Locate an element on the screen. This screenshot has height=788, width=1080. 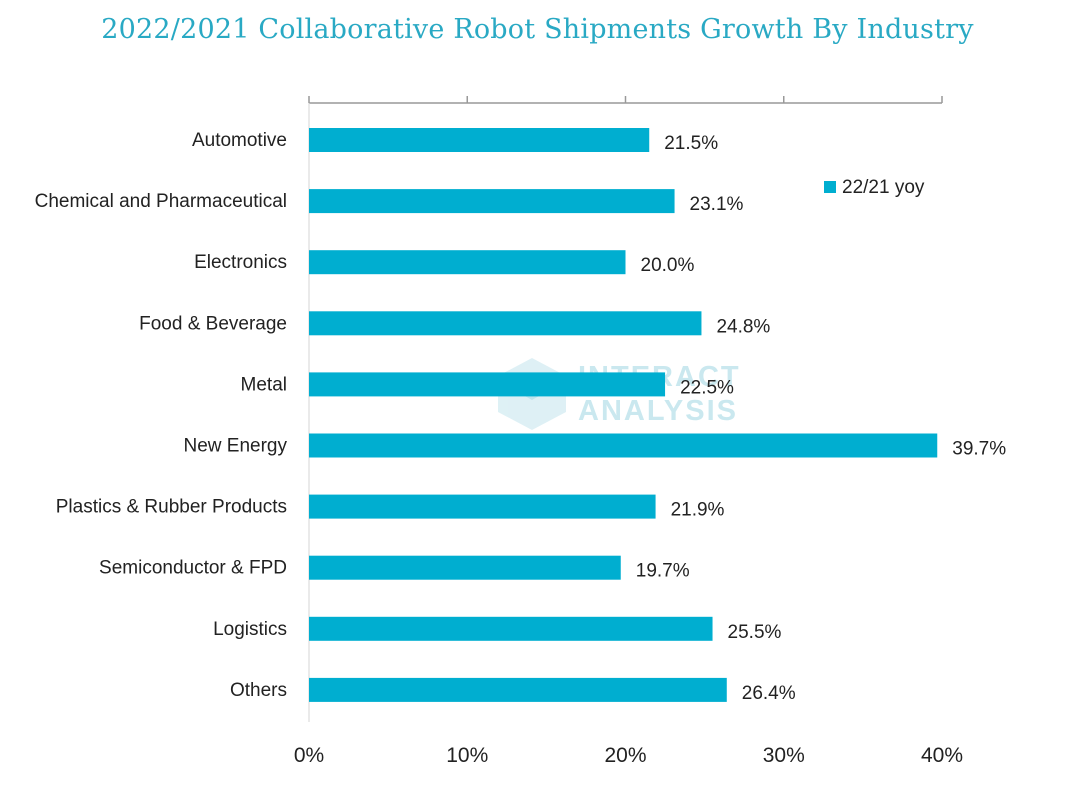
category-label: Plastics & Rubber Products is located at coordinates (171, 507).